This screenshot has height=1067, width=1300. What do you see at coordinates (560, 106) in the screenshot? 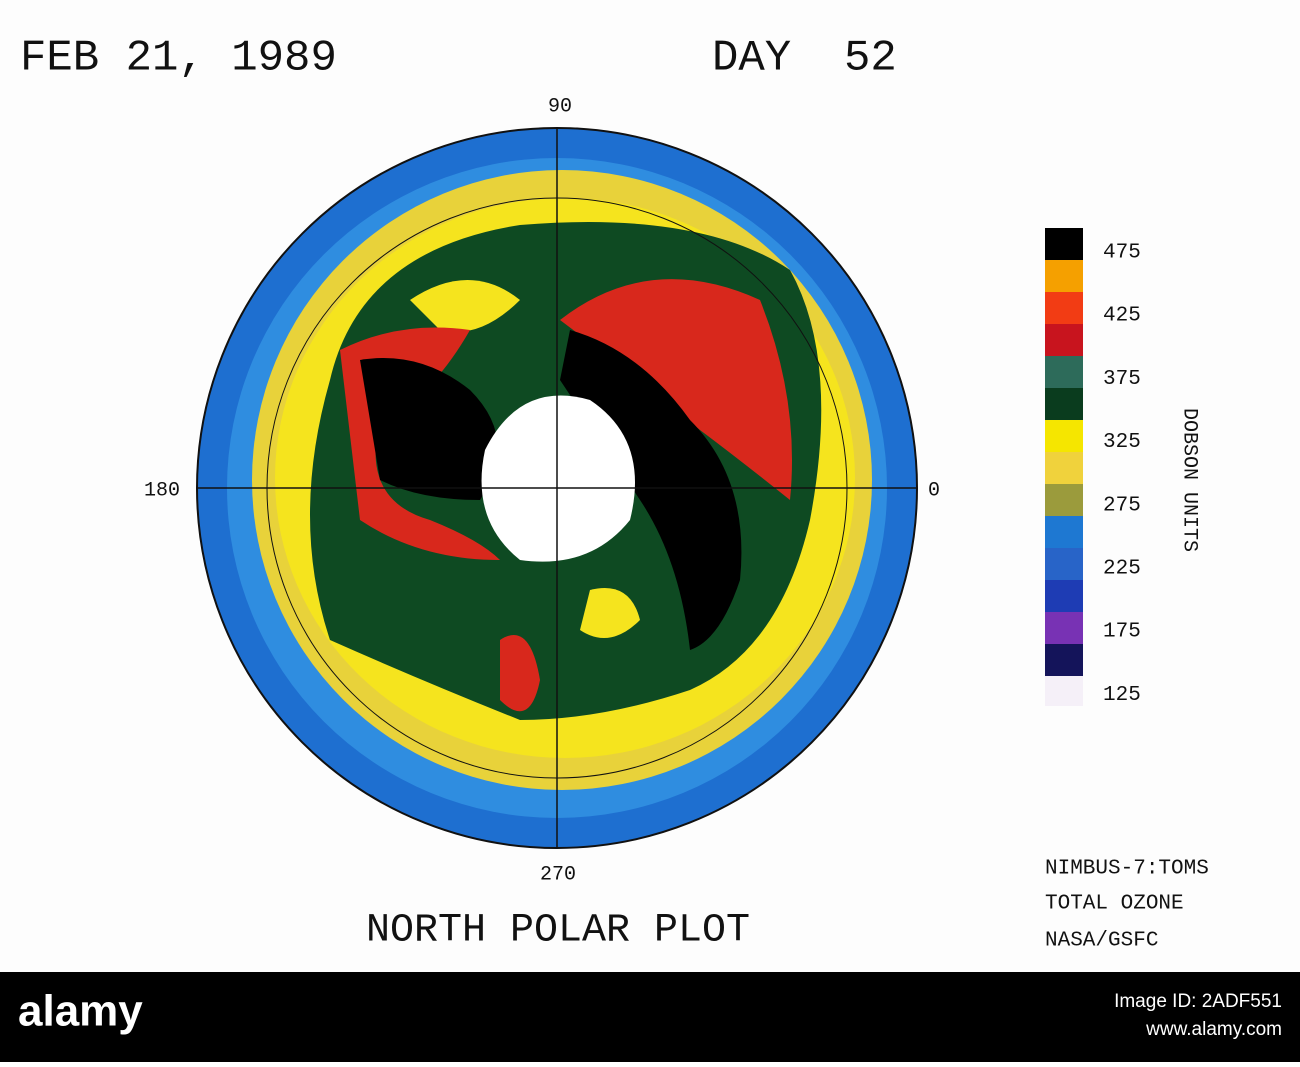
I see `longitude-label: 90` at bounding box center [560, 106].